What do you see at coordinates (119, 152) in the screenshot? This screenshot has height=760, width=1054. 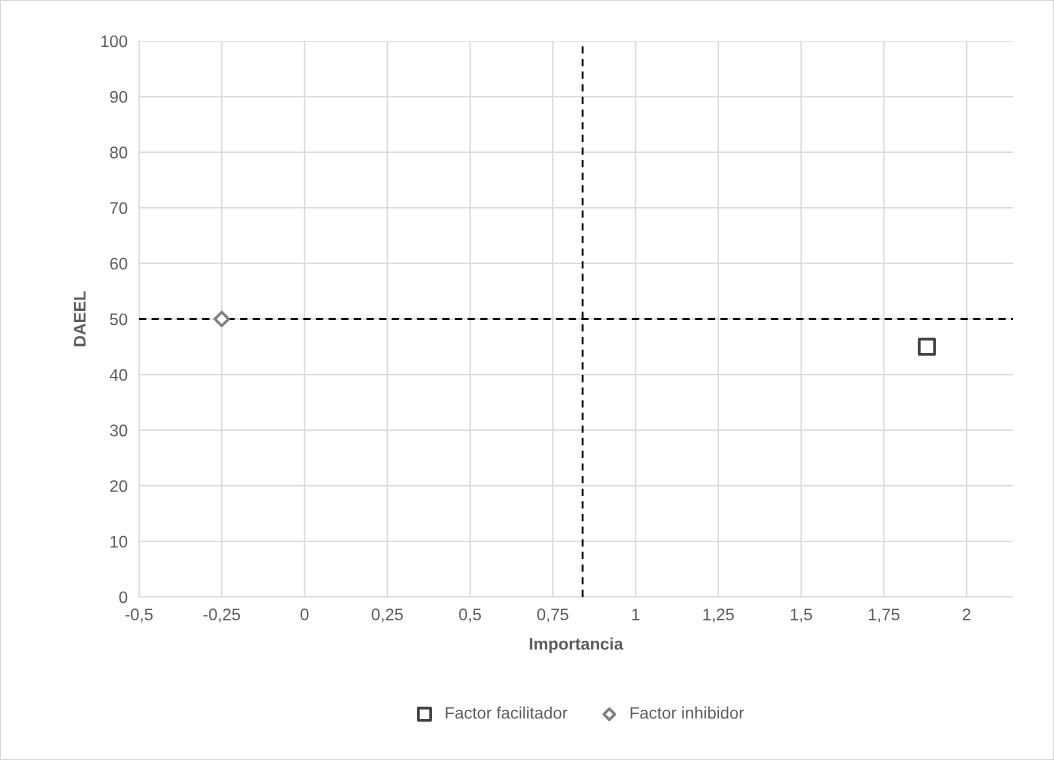 I see `y-tick-label: 80` at bounding box center [119, 152].